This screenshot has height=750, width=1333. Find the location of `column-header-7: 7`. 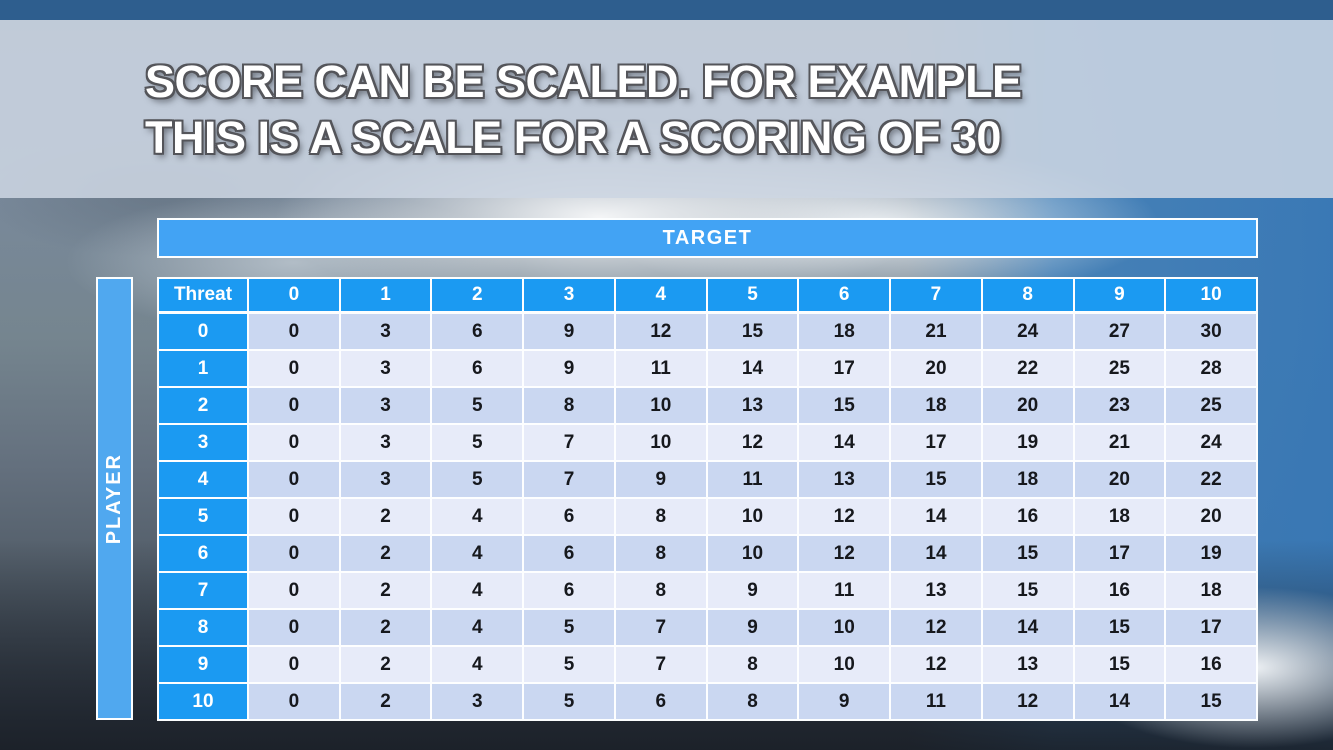

column-header-7: 7 is located at coordinates (936, 295).